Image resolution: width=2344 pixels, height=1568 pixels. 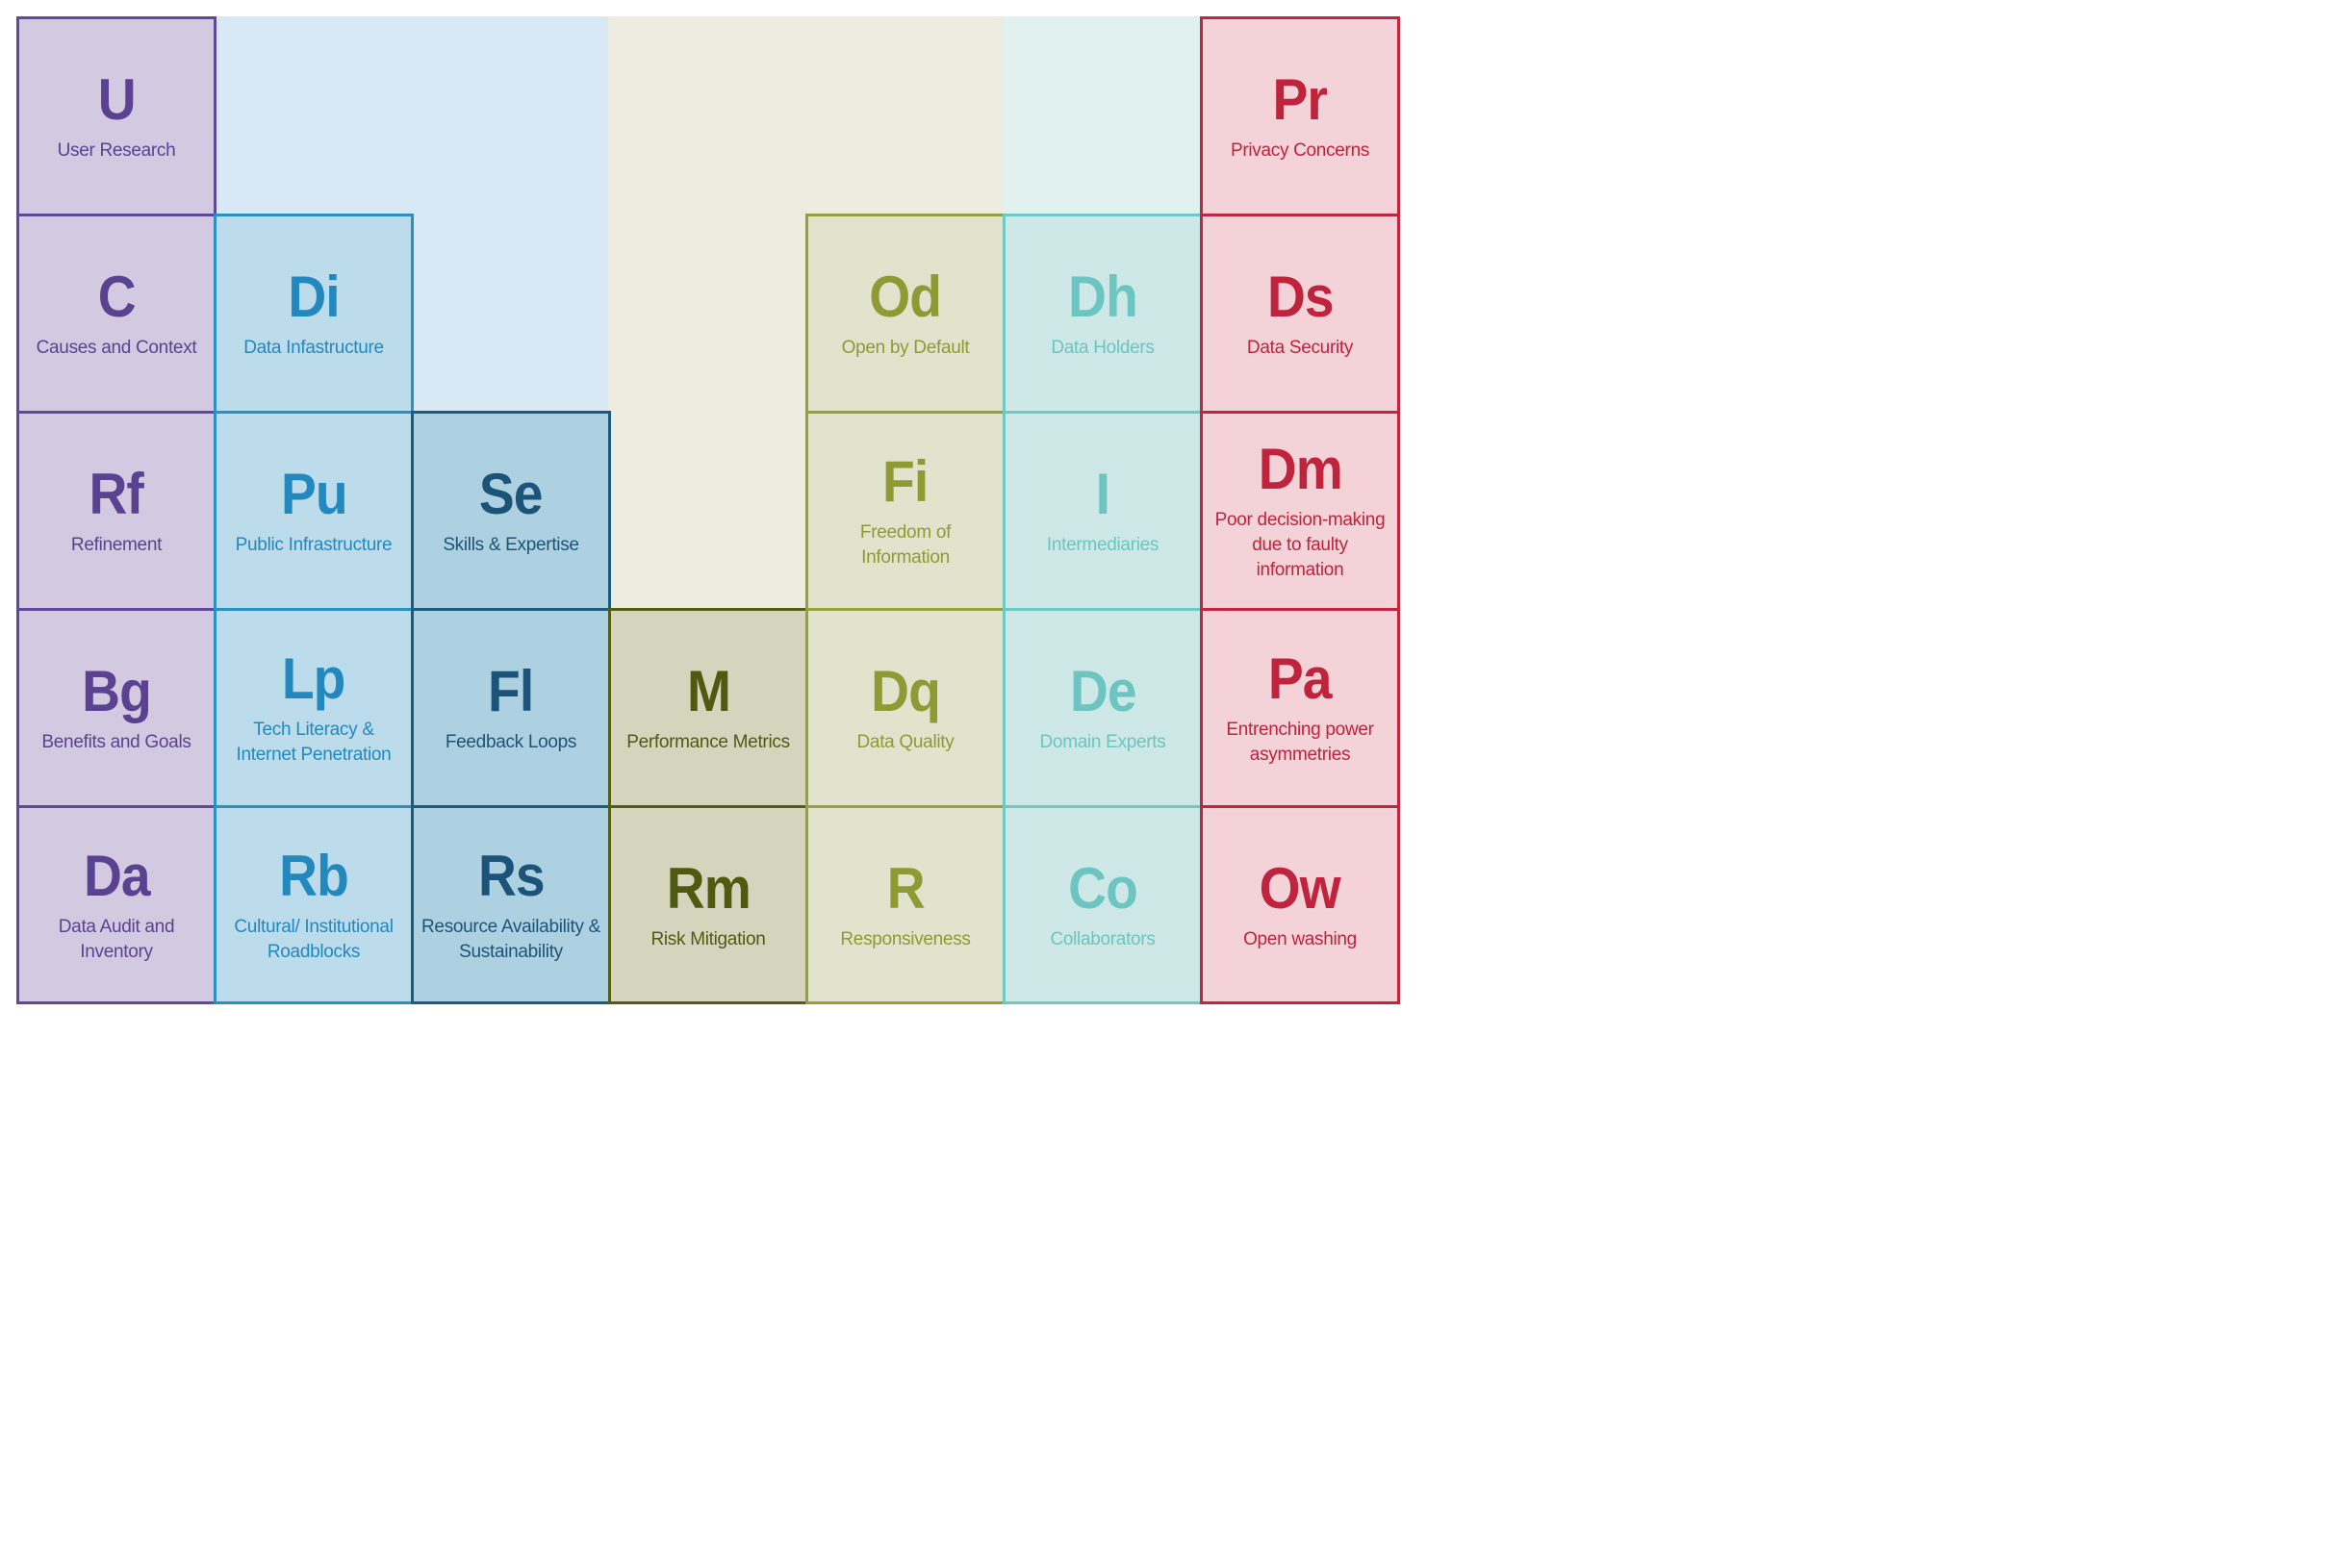 I want to click on element-symbol: Fl, so click(x=511, y=691).